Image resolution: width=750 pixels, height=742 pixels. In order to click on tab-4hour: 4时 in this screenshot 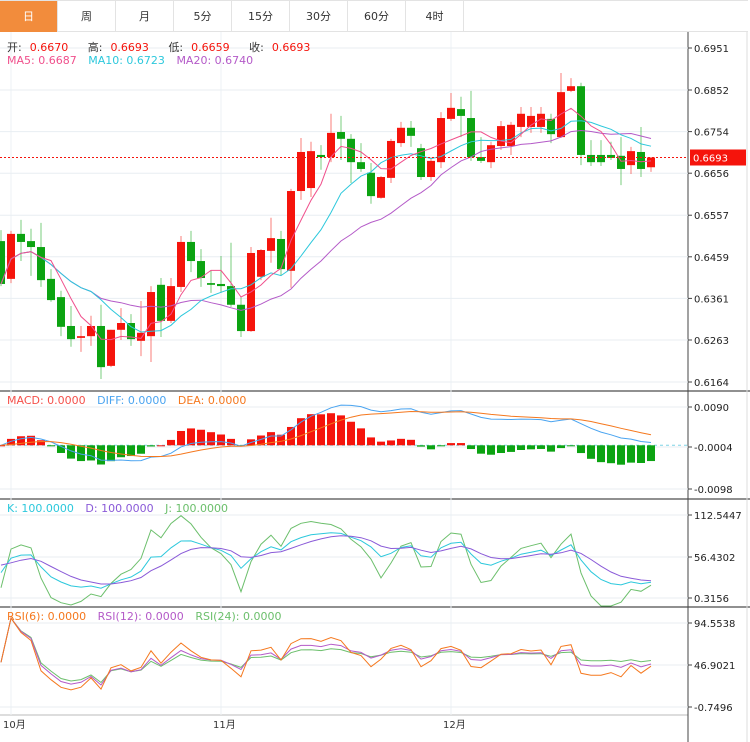, I will do `click(435, 16)`.